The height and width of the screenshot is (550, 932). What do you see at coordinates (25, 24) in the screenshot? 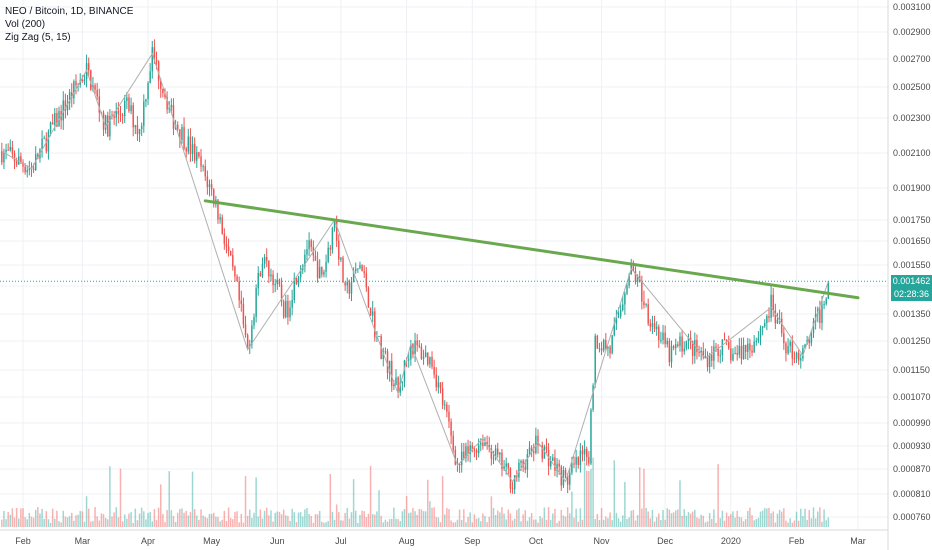
I see `volume-indicator-label: Vol (200)` at bounding box center [25, 24].